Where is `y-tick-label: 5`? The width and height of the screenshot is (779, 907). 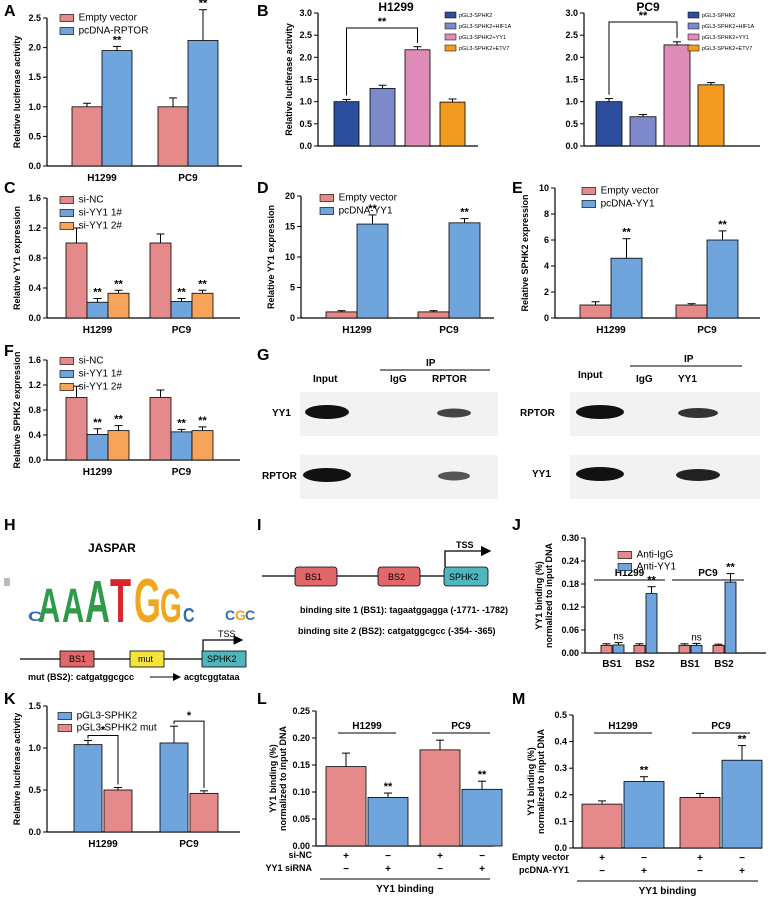 y-tick-label: 5 is located at coordinates (292, 288).